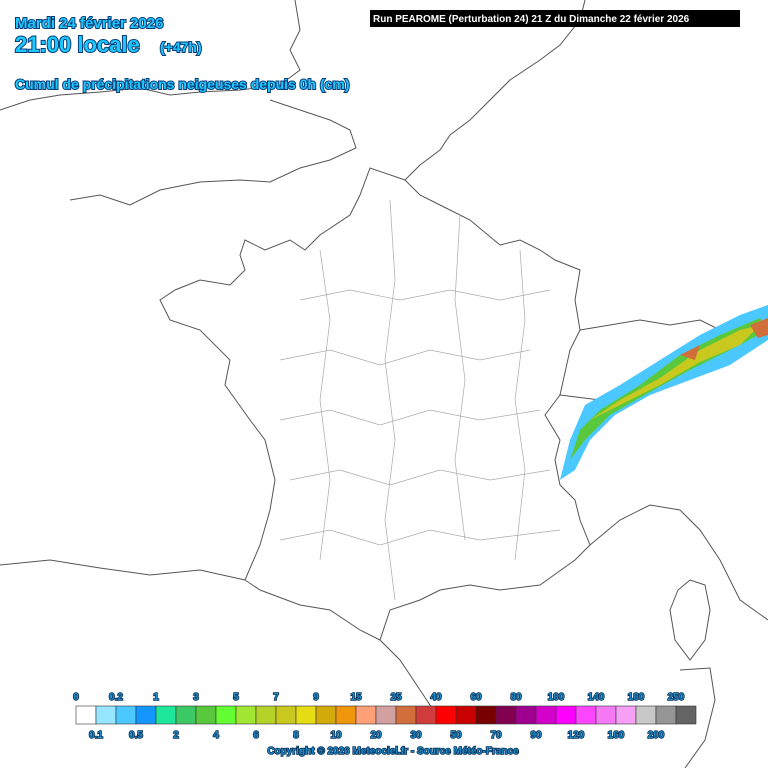  I want to click on run-banner, so click(555, 18).